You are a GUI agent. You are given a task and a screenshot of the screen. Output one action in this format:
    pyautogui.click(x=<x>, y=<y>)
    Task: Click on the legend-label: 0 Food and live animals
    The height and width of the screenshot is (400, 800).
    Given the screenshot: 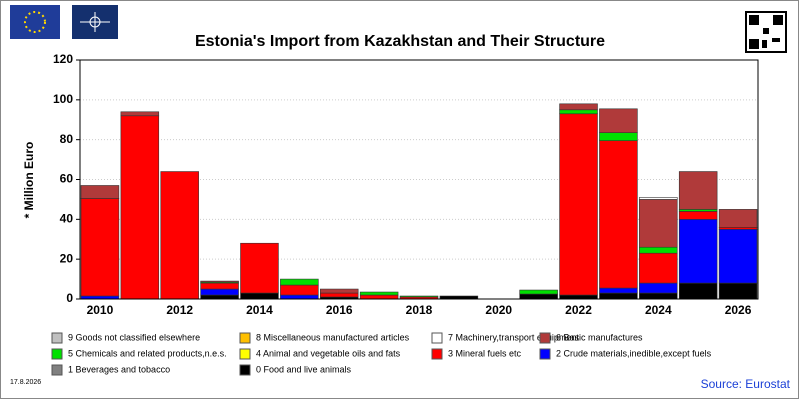 What is the action you would take?
    pyautogui.click(x=304, y=369)
    